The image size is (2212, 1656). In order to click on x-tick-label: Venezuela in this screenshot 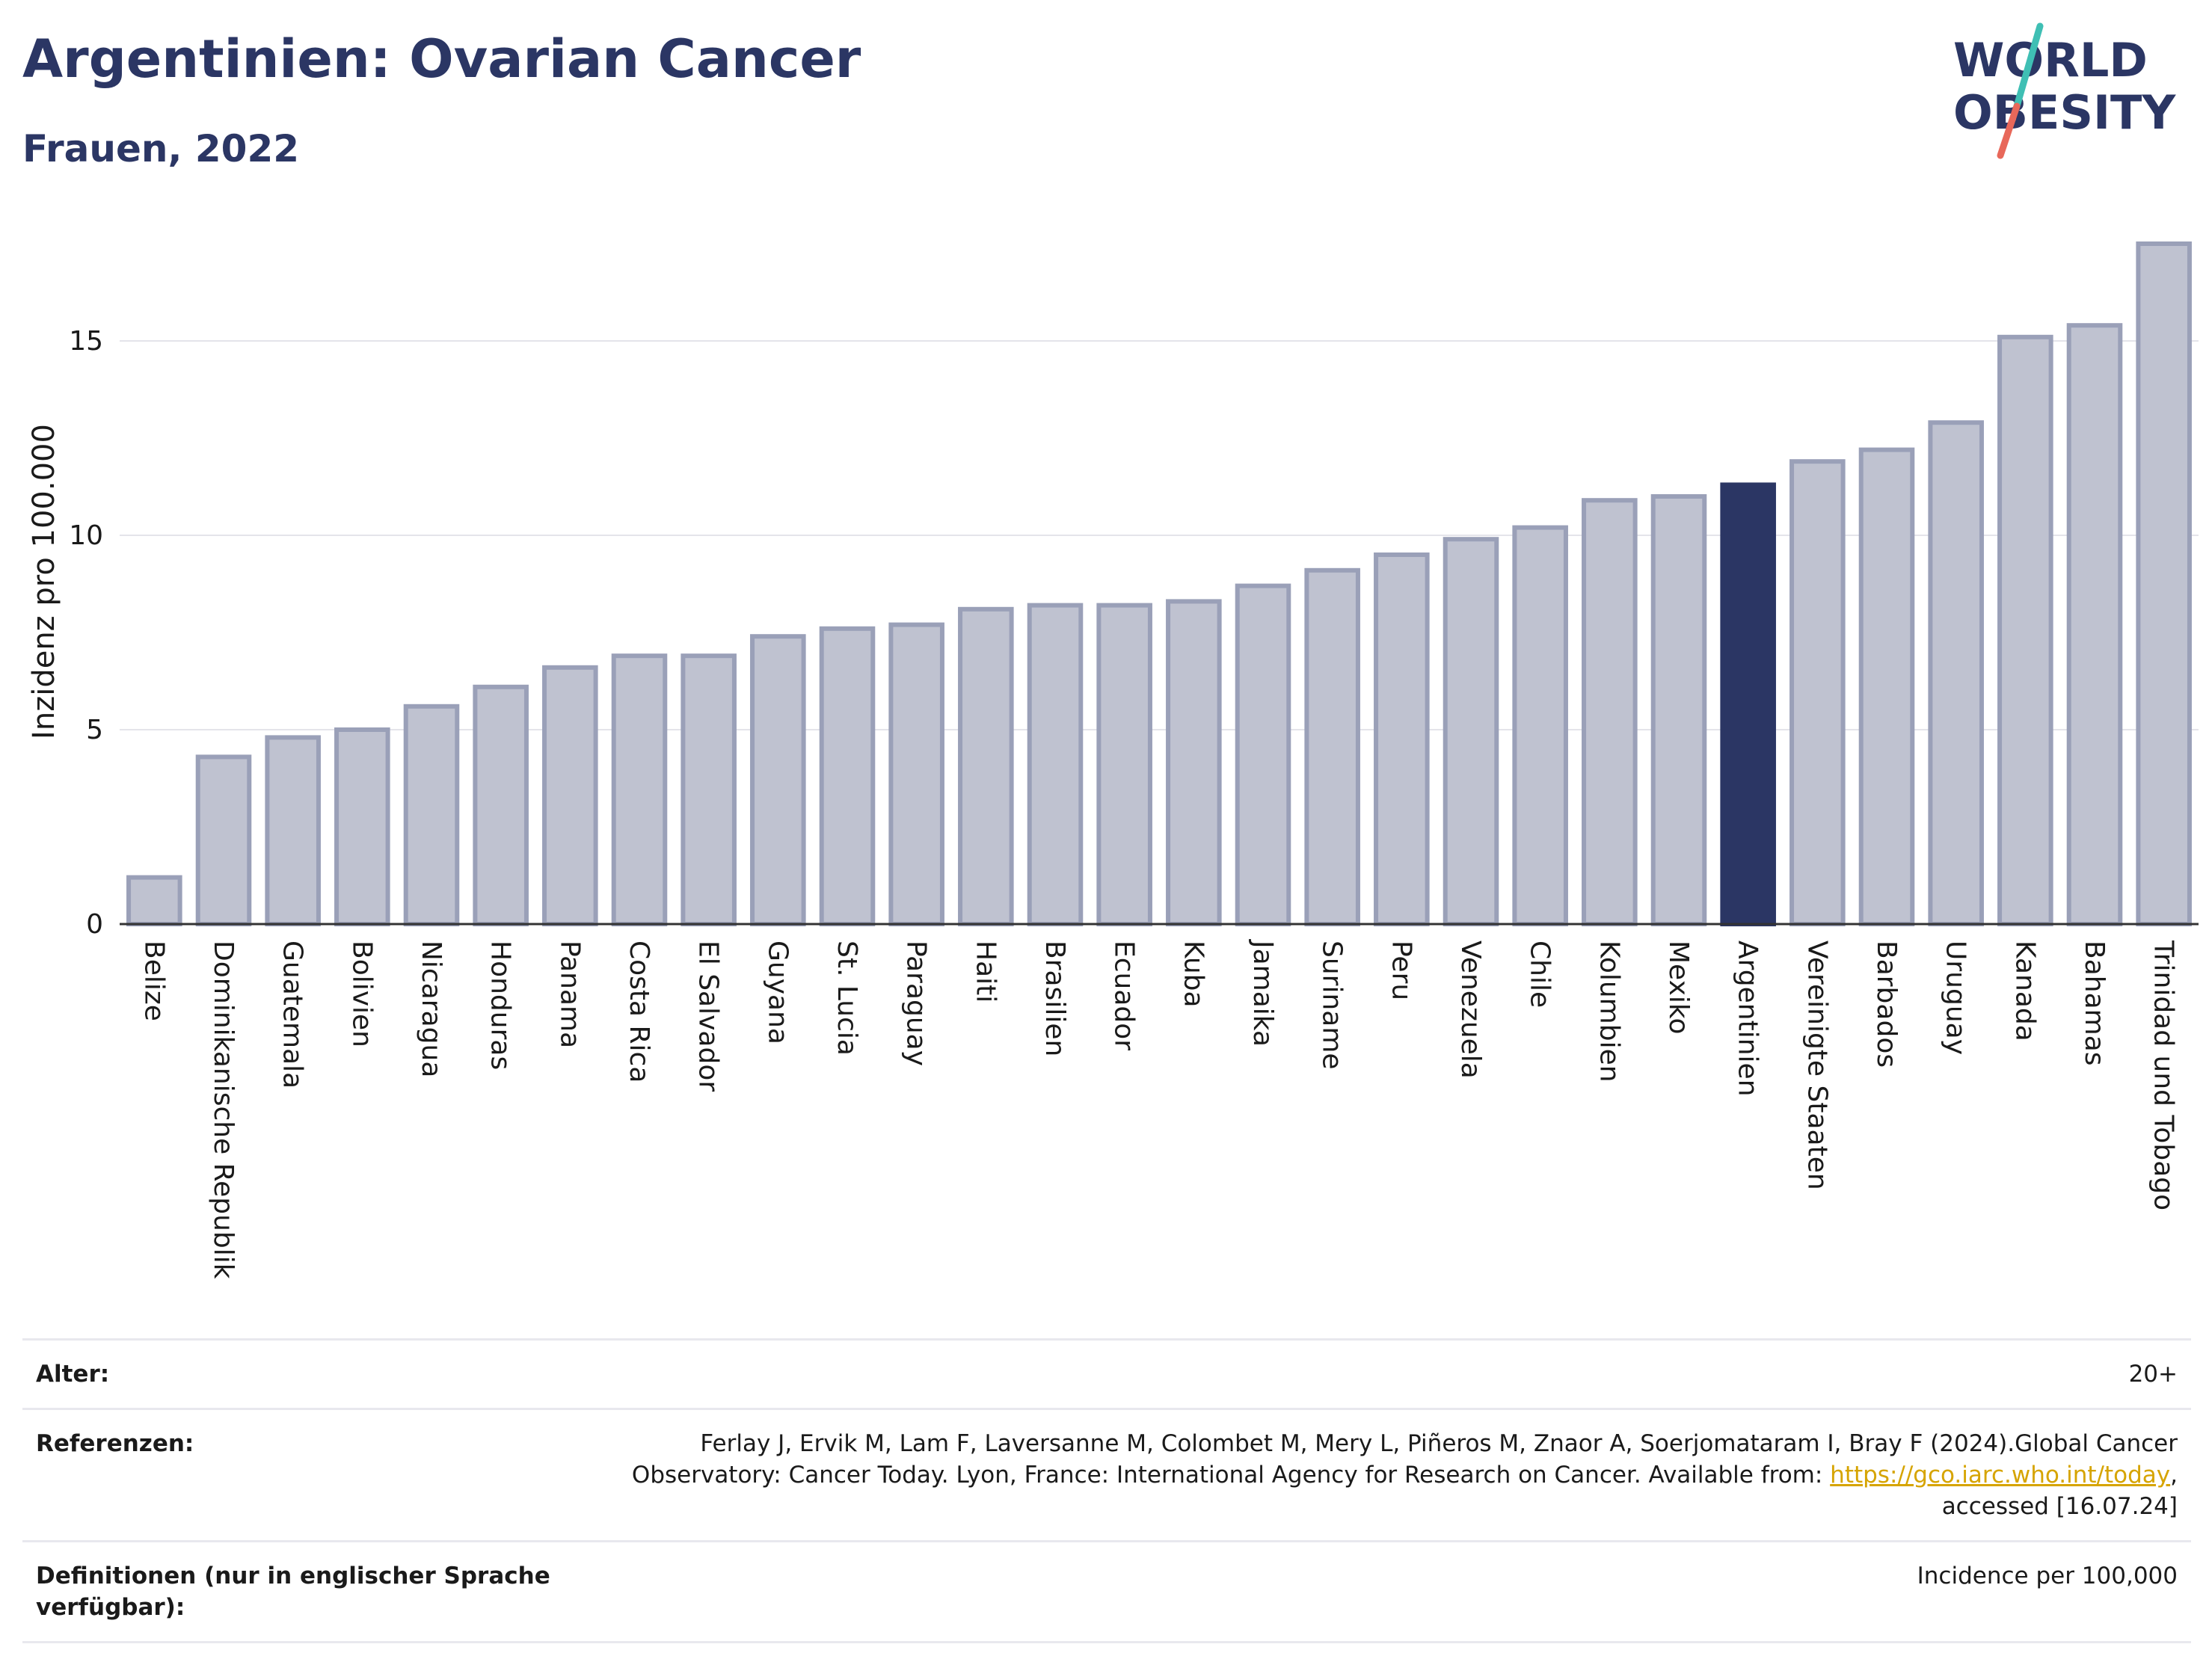, I will do `click(1470, 1010)`.